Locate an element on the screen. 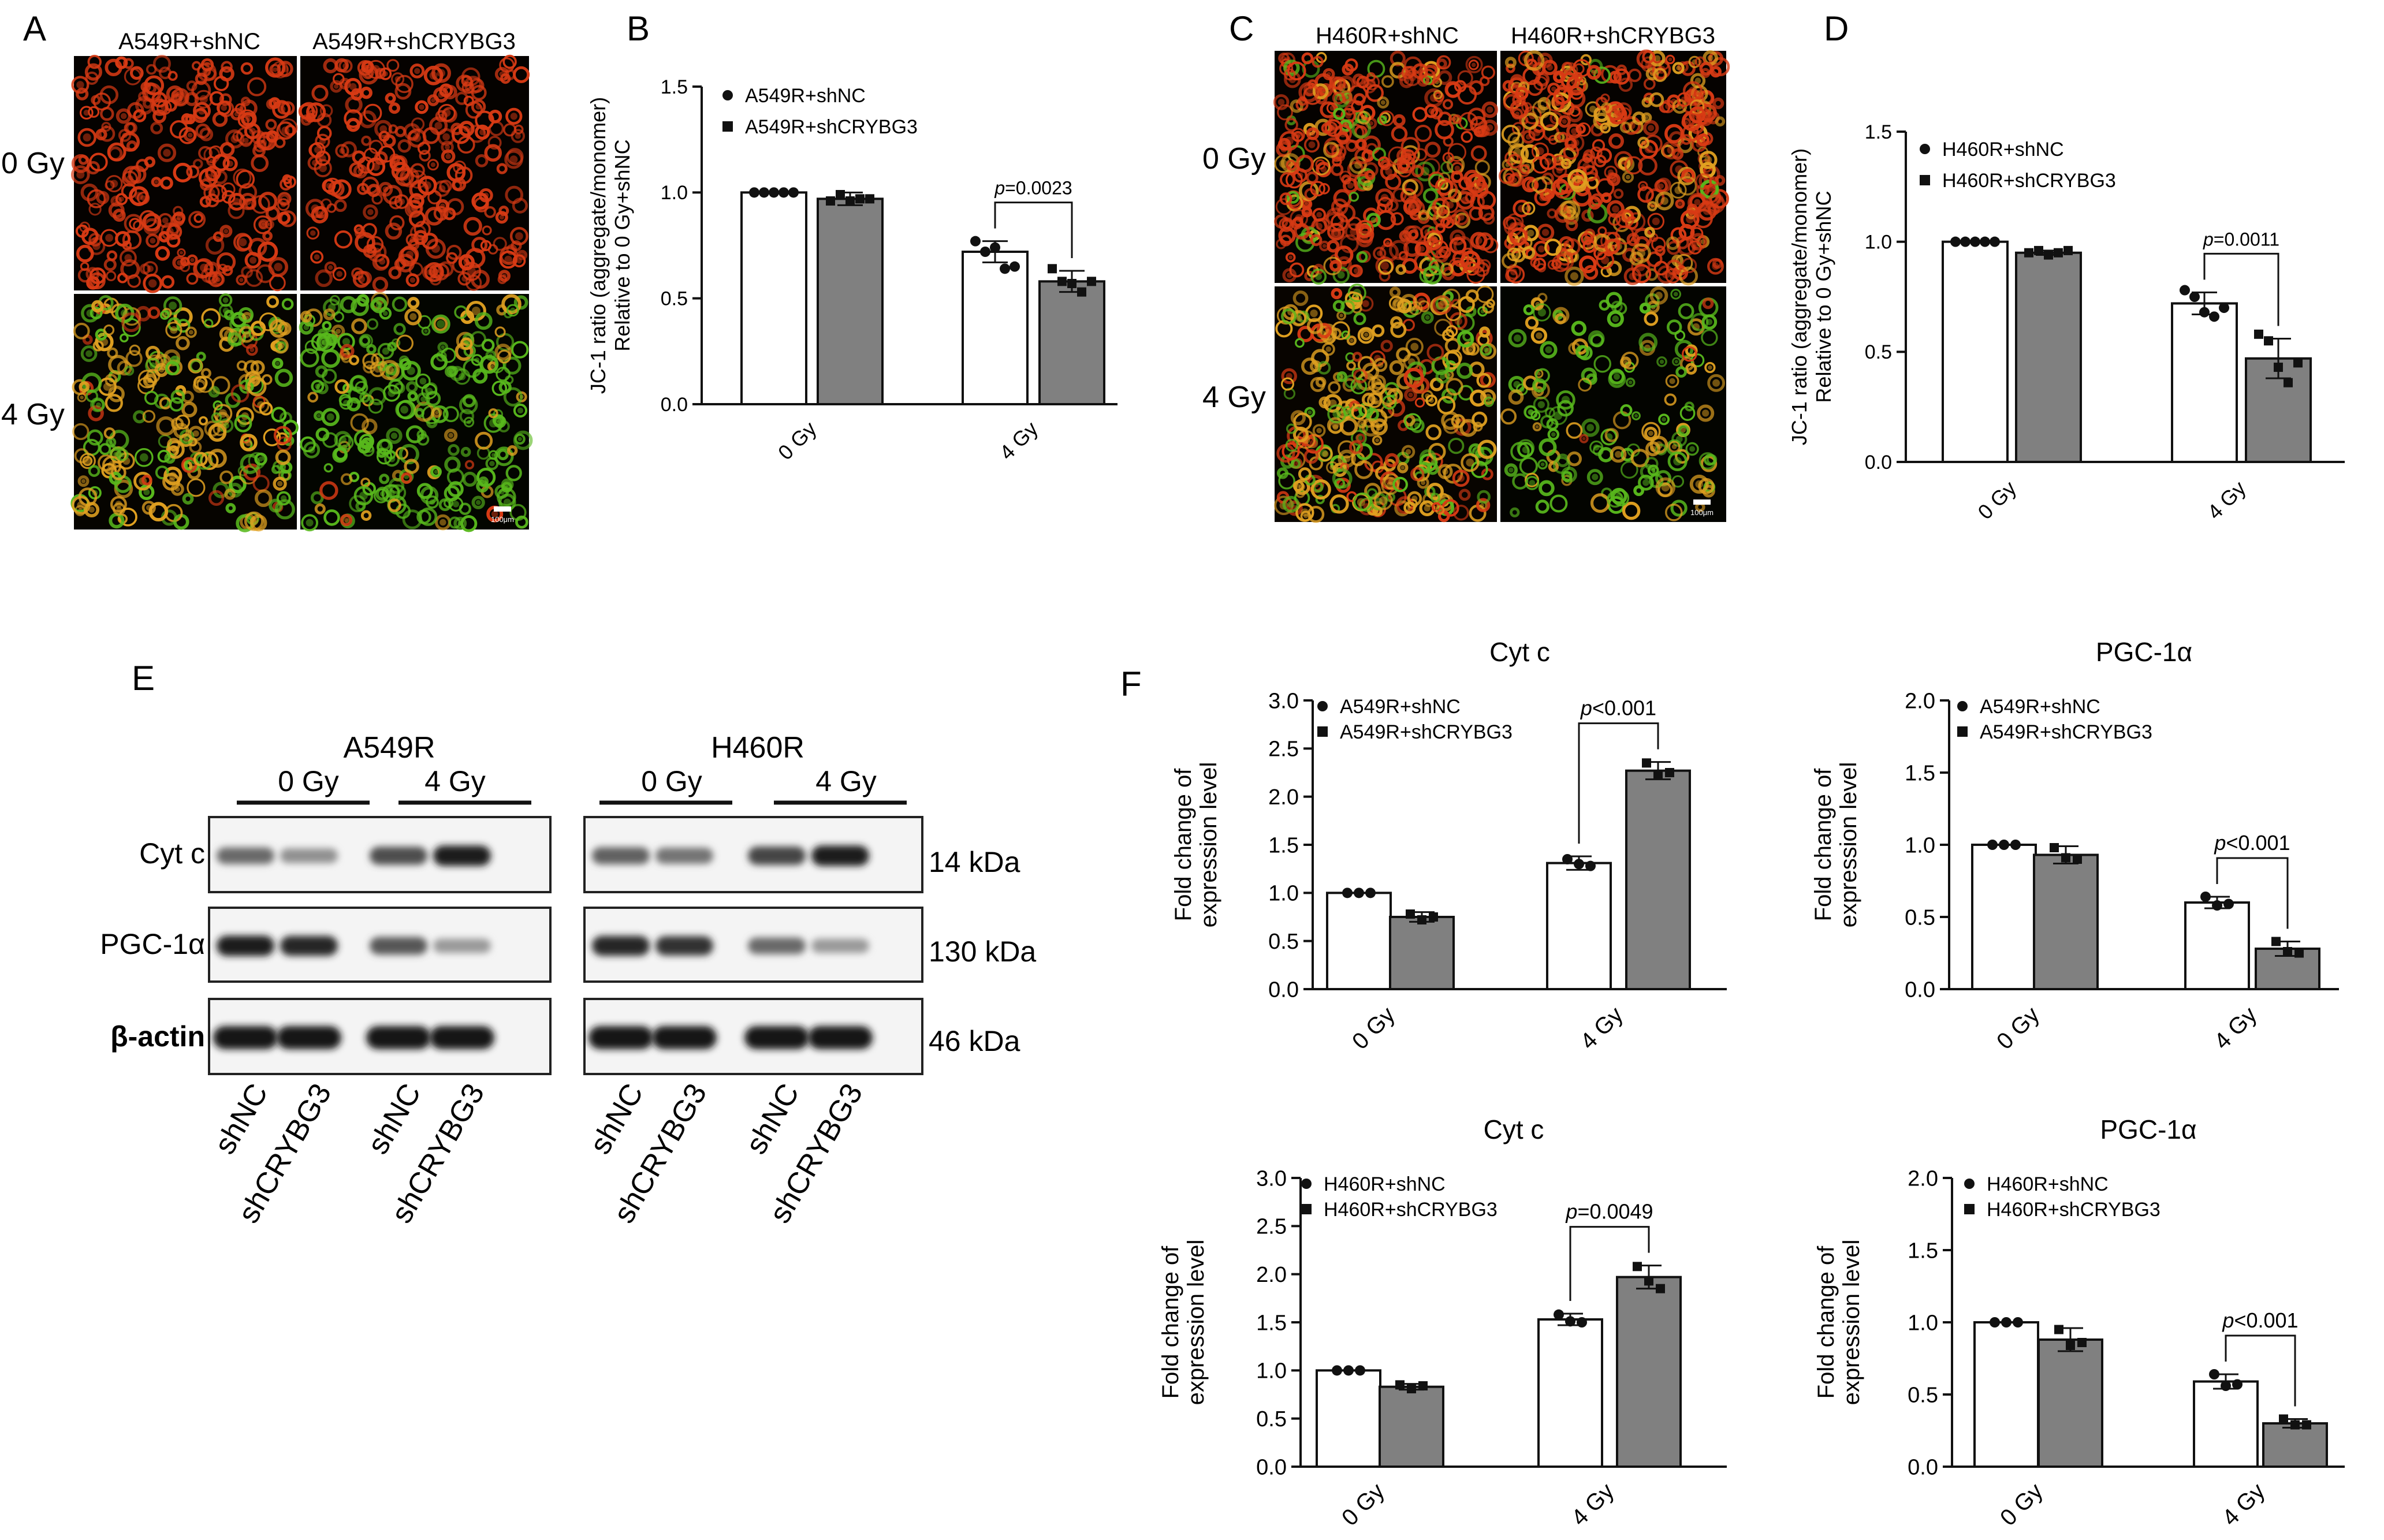 The width and height of the screenshot is (2384, 1540). blot-dose-label: 0 Gy is located at coordinates (671, 781).